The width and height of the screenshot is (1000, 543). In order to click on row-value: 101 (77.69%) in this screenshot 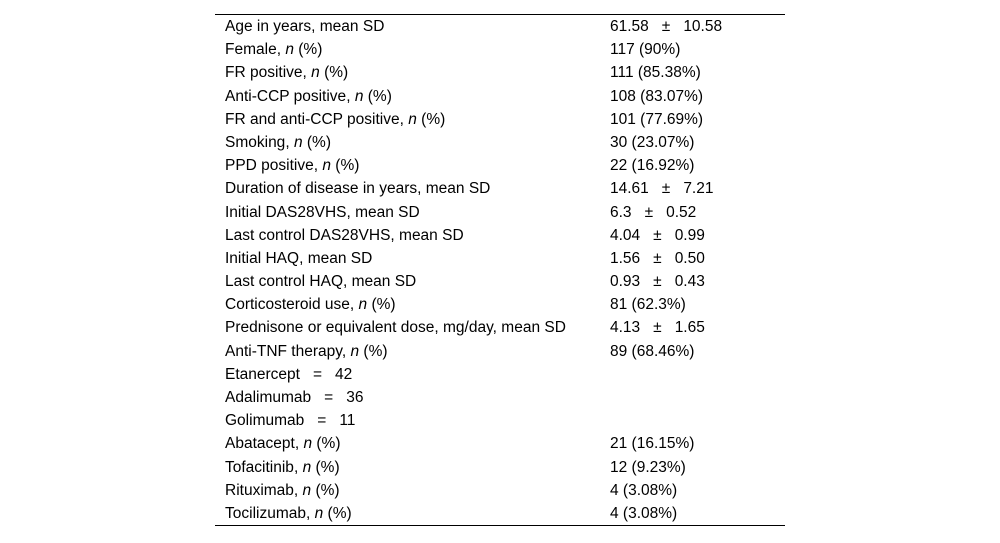, I will do `click(697, 119)`.